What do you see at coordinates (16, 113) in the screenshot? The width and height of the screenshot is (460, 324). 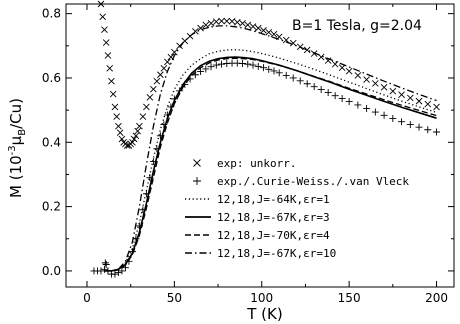 I see `y-axis-title-tail: /Cu)` at bounding box center [16, 113].